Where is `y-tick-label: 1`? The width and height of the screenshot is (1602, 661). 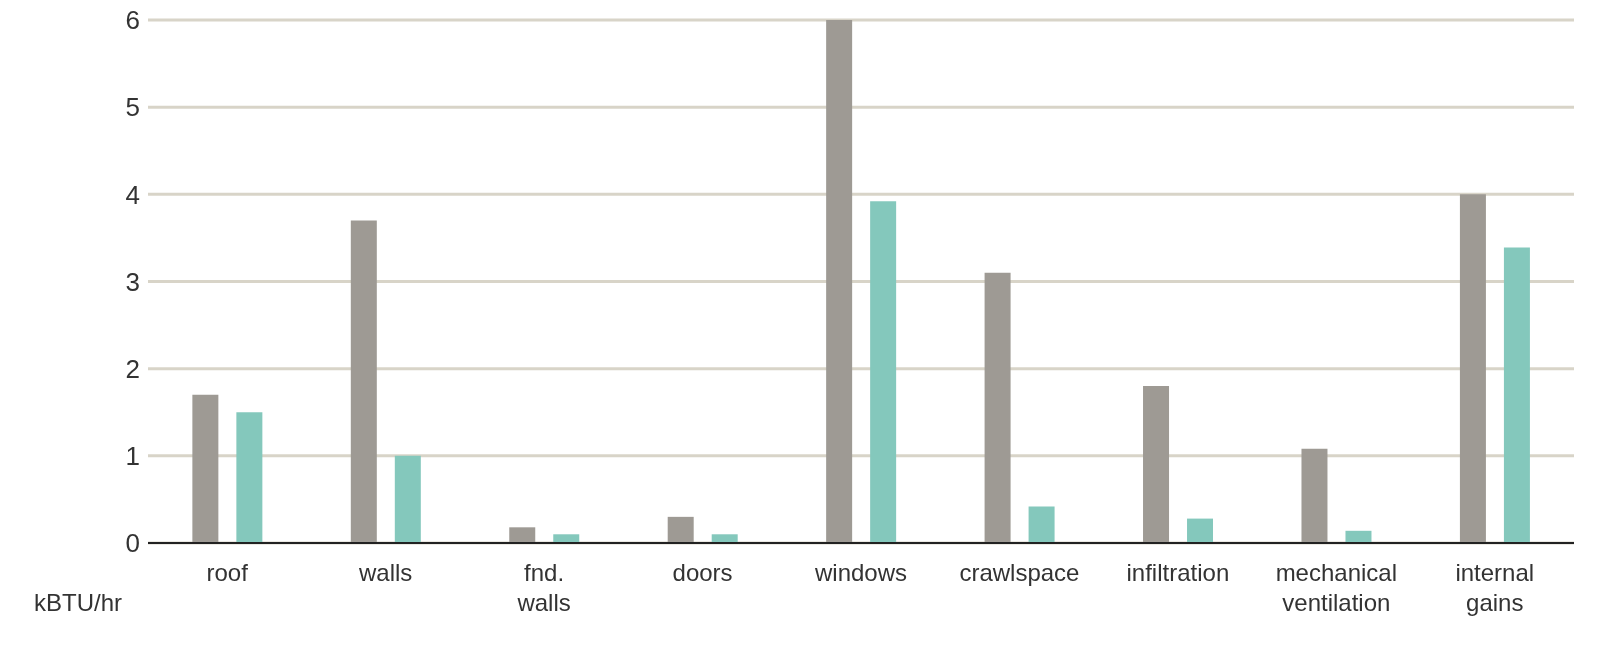
y-tick-label: 1 is located at coordinates (132, 456).